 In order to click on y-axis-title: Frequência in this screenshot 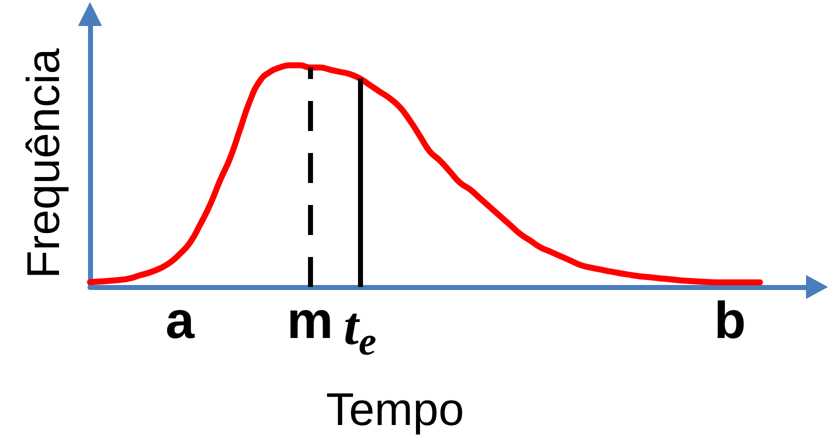, I will do `click(43, 163)`.